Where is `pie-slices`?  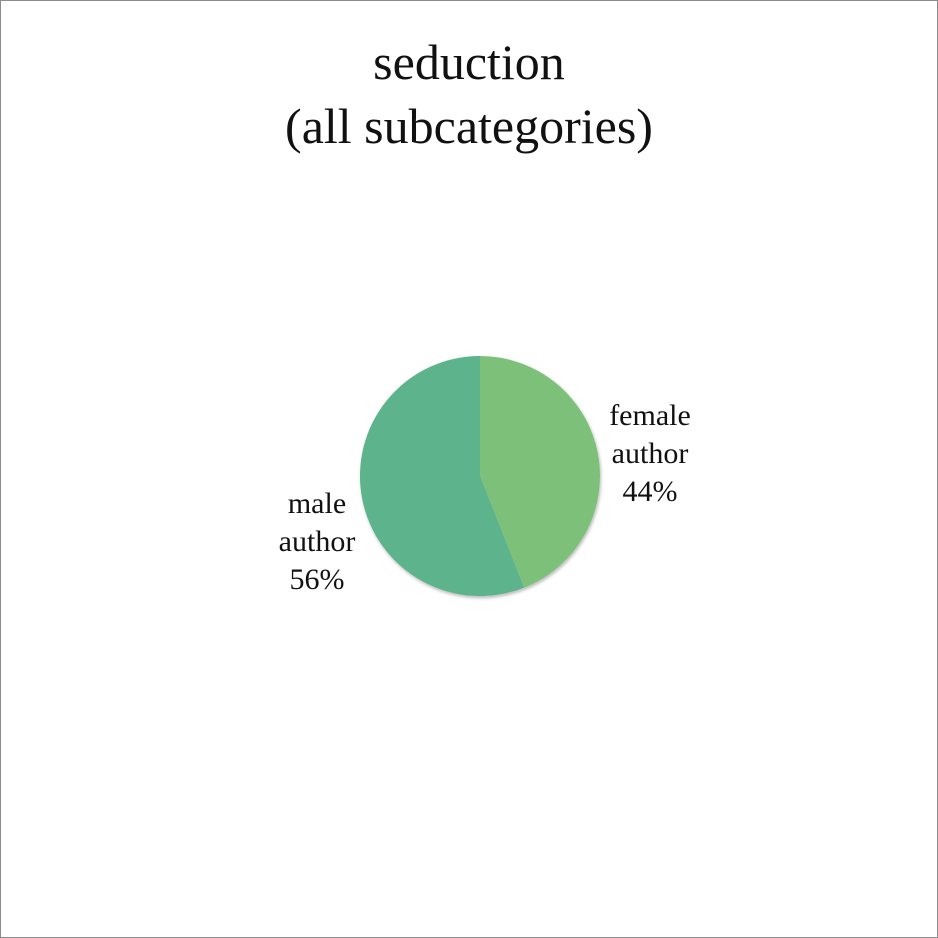
pie-slices is located at coordinates (479, 476).